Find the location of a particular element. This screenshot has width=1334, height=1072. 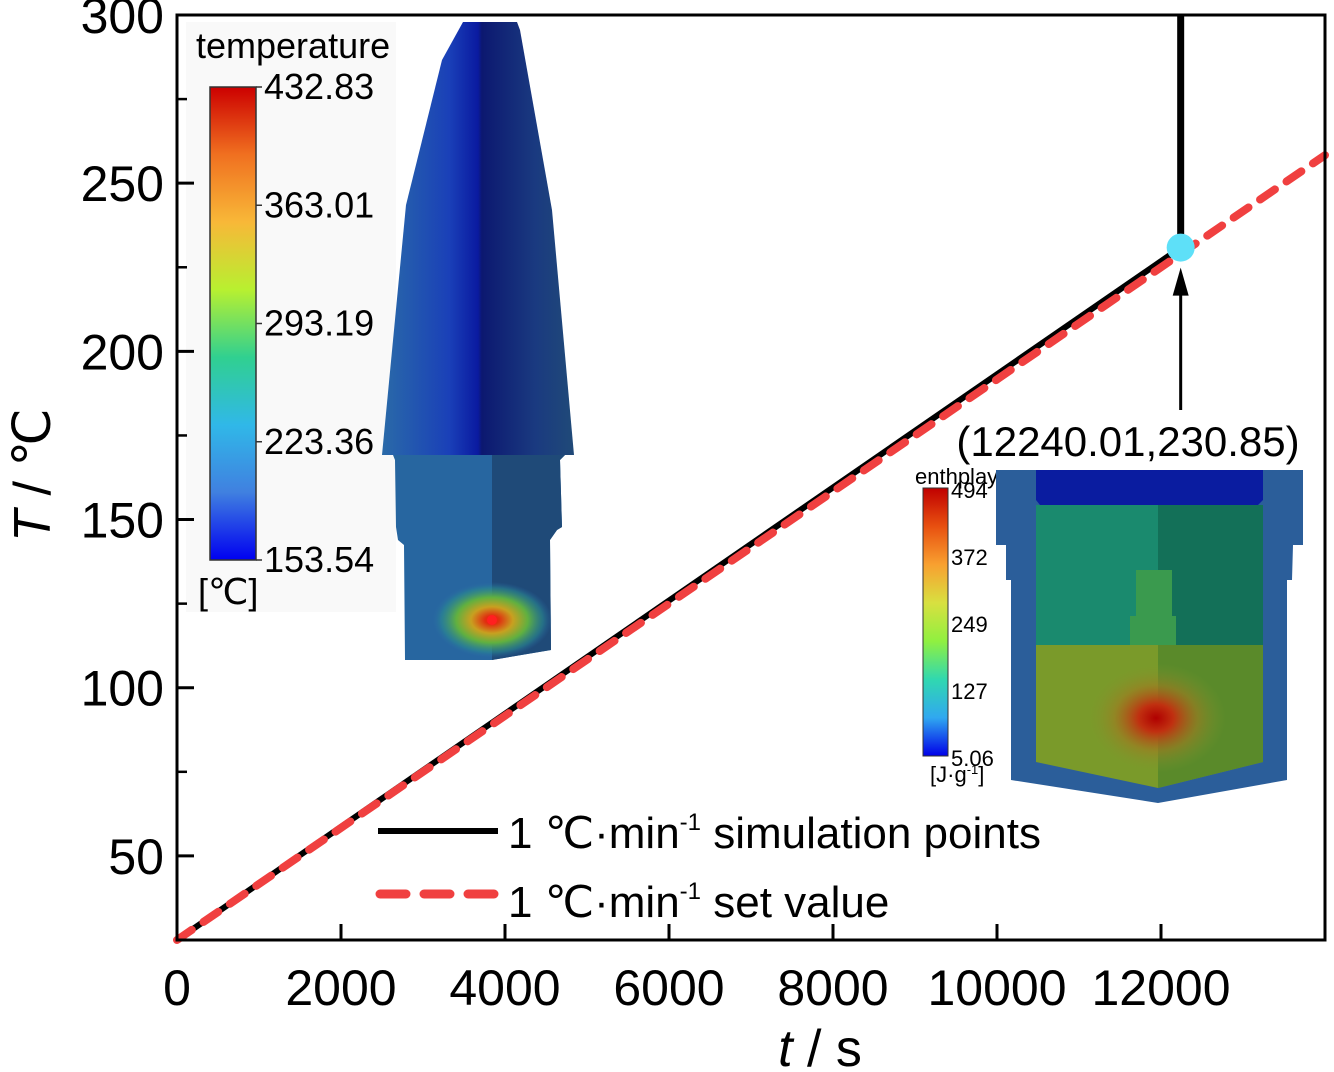

inset-enthalpy-field: enthplay 494 372 249 127 5.06 [J·g-1] is located at coordinates (1109, 633).